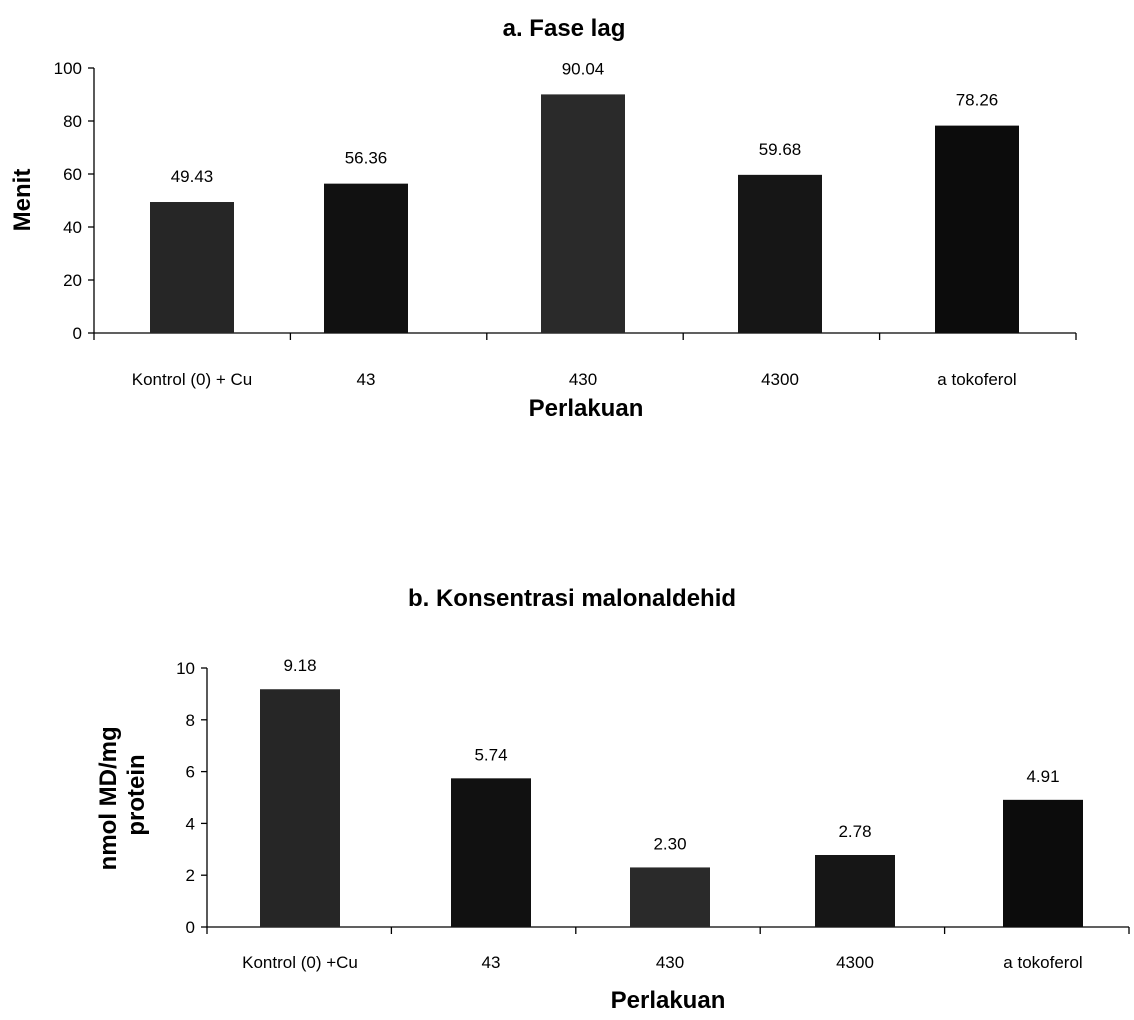  Describe the element at coordinates (1042, 776) in the screenshot. I see `data-label: 4.91` at that location.